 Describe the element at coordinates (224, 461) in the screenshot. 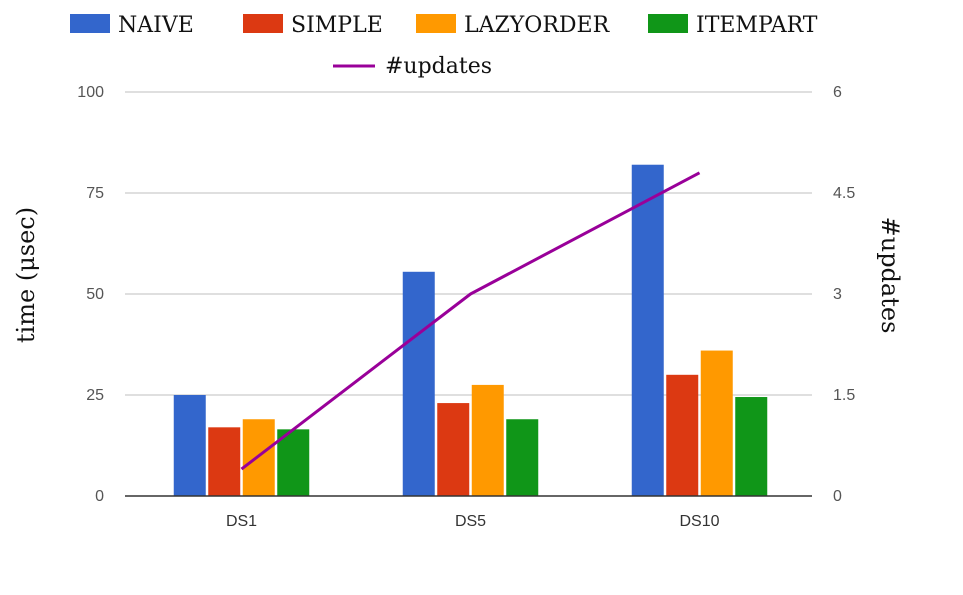

I see `bar-simple-ds1` at that location.